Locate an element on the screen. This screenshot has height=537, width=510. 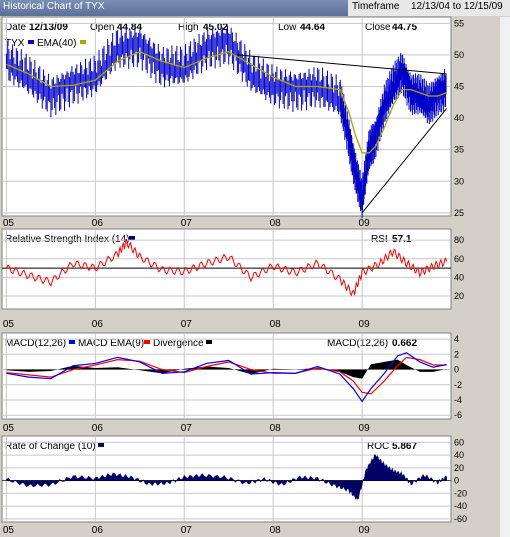
y-tick-label: -2 is located at coordinates (458, 385).